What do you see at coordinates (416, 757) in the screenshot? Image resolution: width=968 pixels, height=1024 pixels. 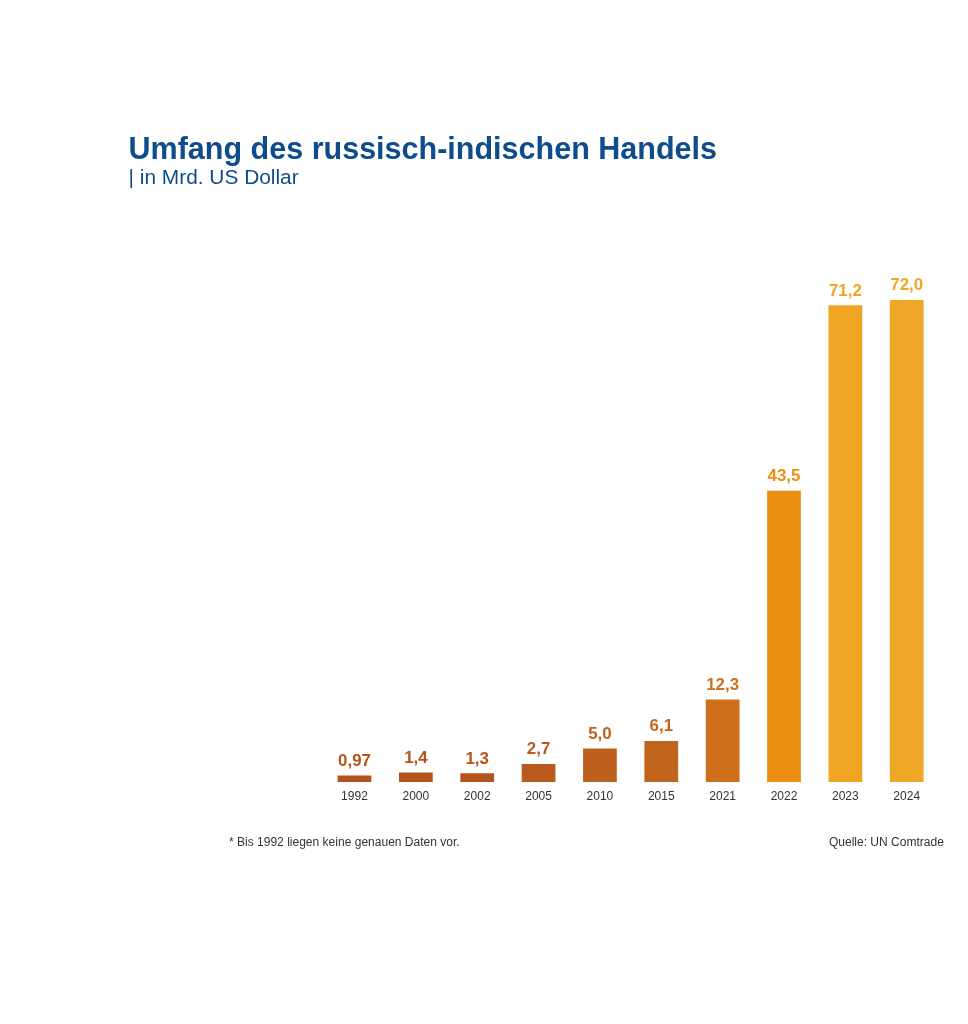 I see `data-label: 1,4` at bounding box center [416, 757].